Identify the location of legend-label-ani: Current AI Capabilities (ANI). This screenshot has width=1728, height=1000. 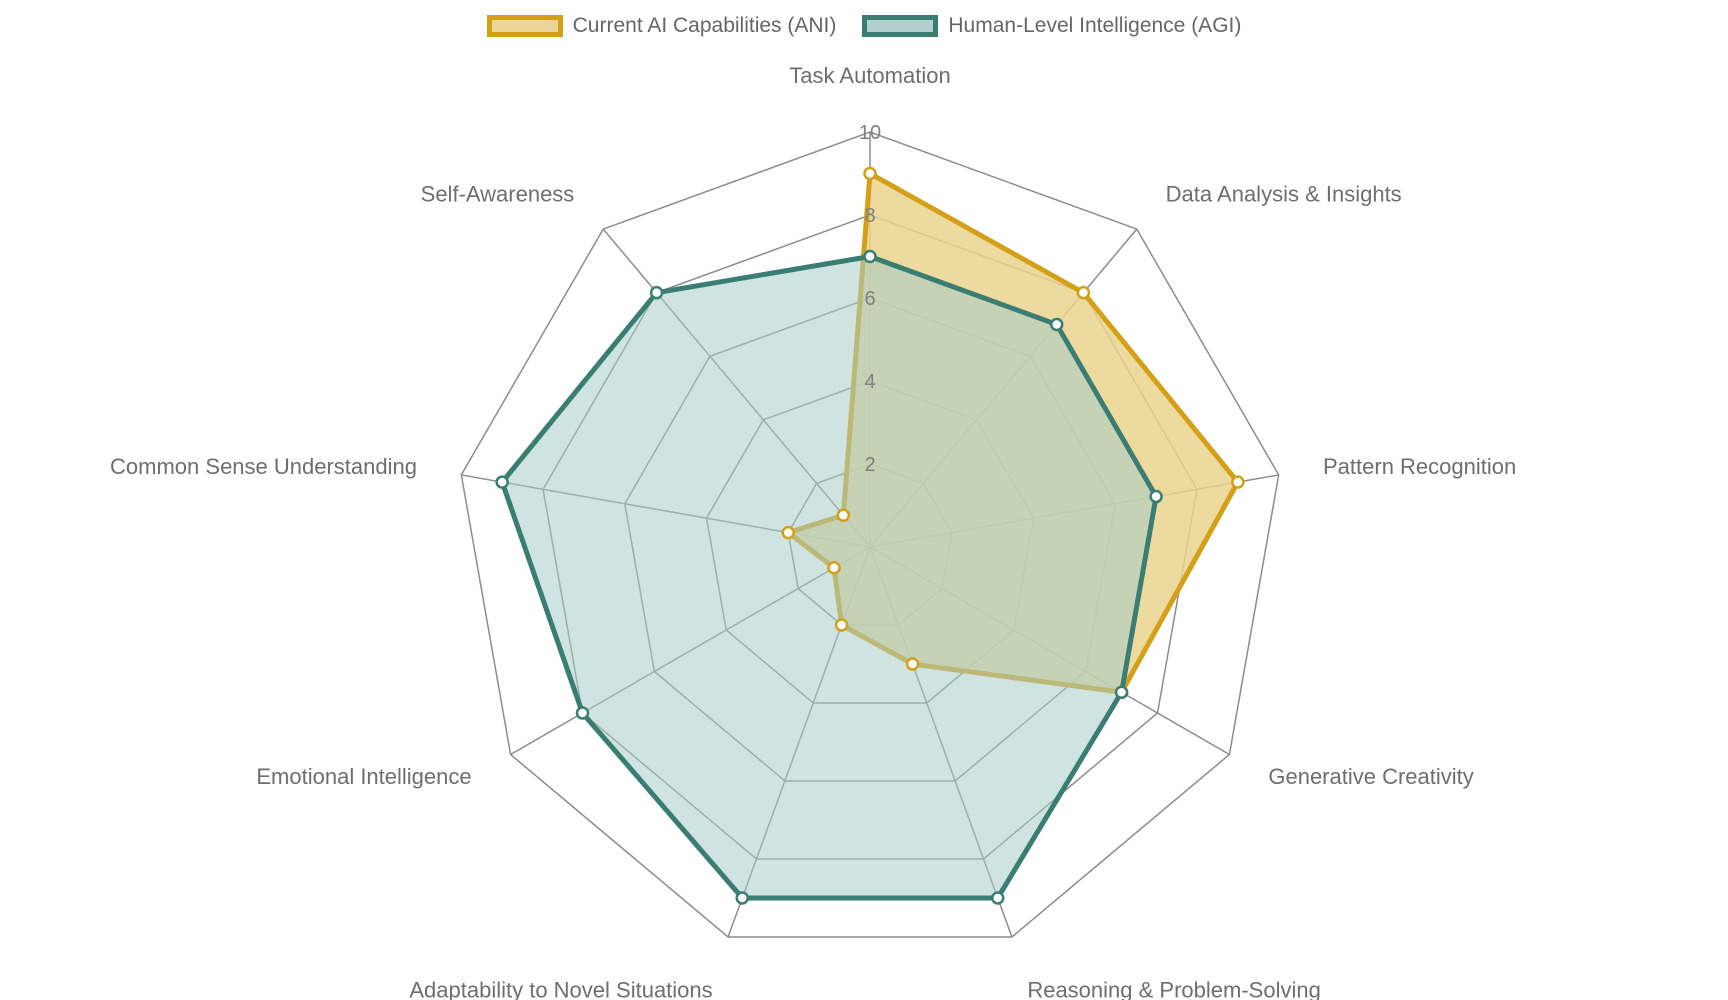
(704, 25).